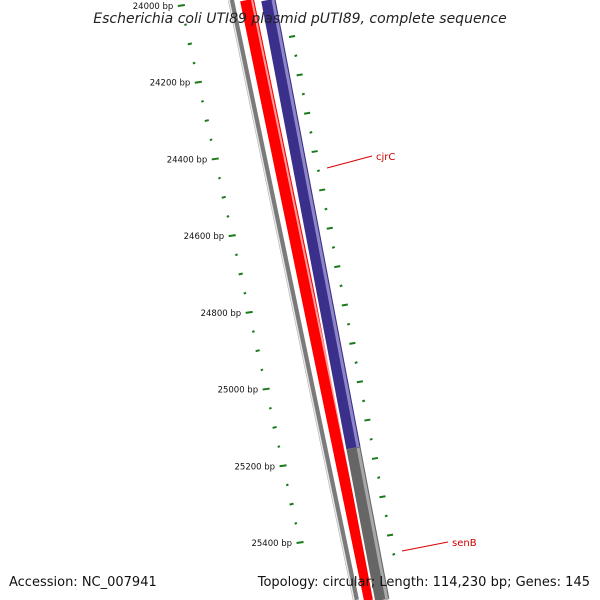  What do you see at coordinates (425, 546) in the screenshot?
I see `label-leader-senB` at bounding box center [425, 546].